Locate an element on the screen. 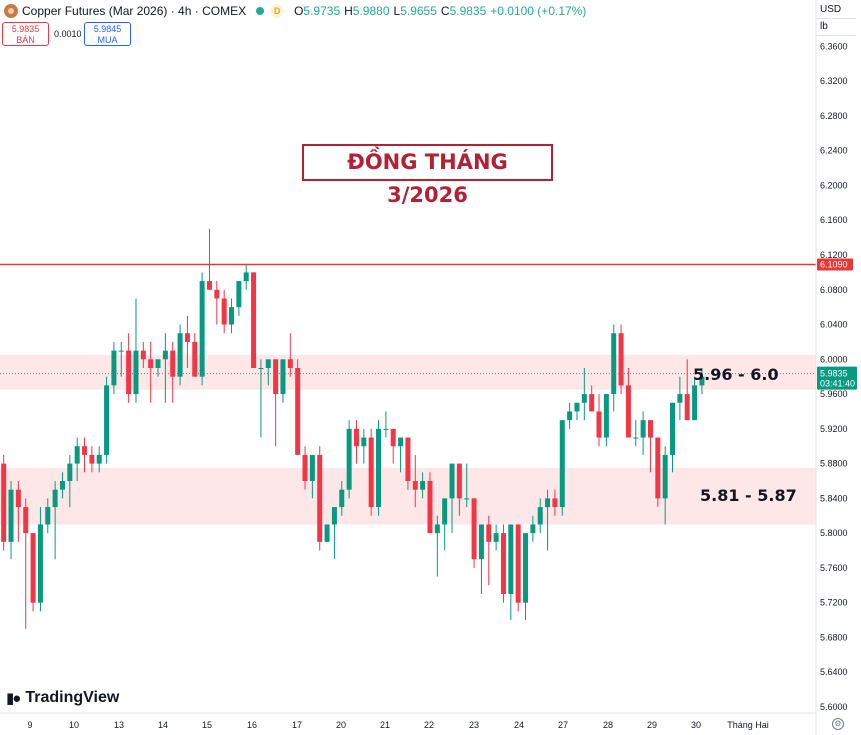 This screenshot has height=735, width=861. y-tick-label: 5.7600 is located at coordinates (834, 568).